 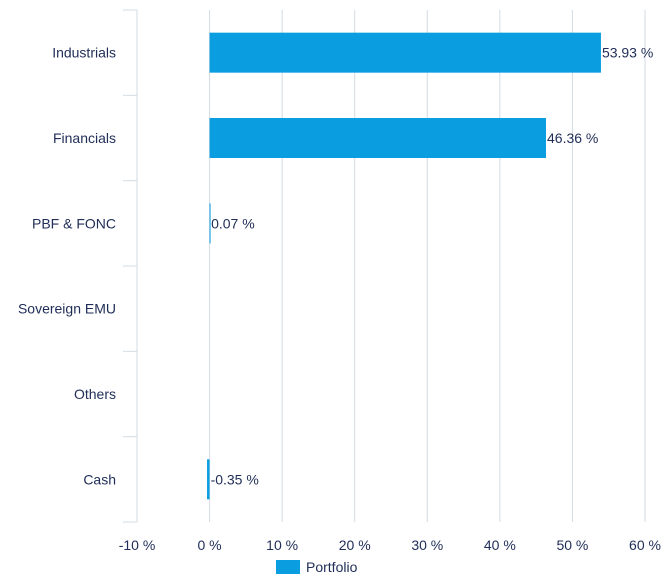 I want to click on x-tick-label: 60 %, so click(x=645, y=543).